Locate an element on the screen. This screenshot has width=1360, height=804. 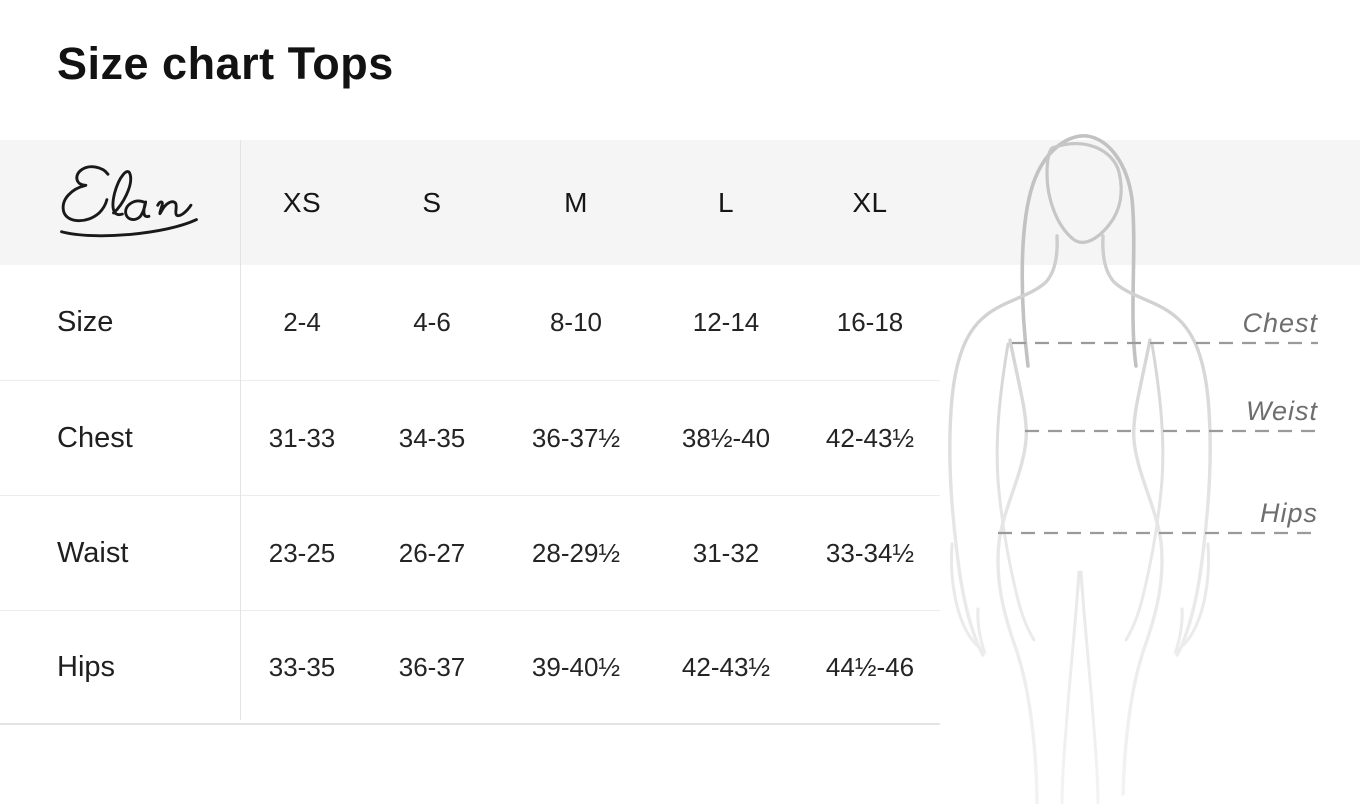
col-header-l: L is located at coordinates (726, 202).